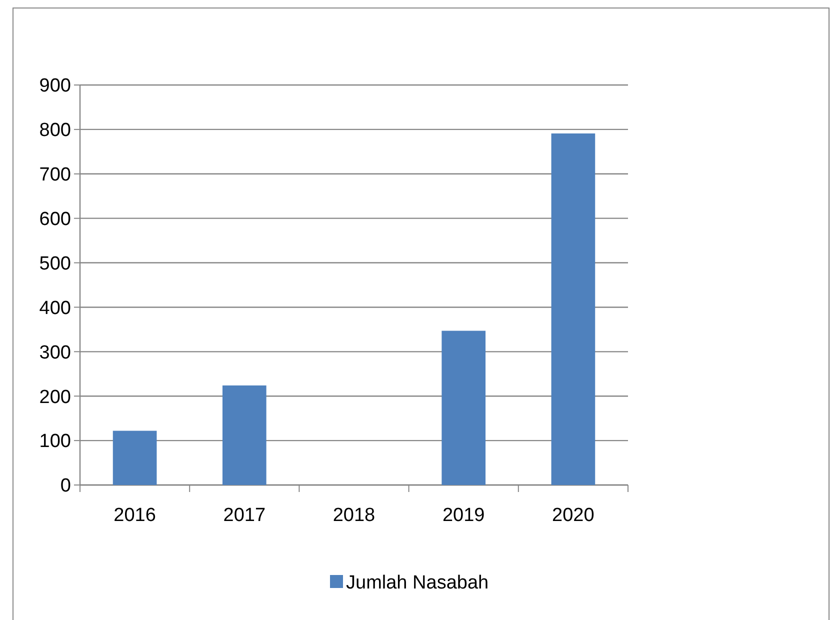 The image size is (830, 620). What do you see at coordinates (55, 397) in the screenshot?
I see `y-tick-label: 200` at bounding box center [55, 397].